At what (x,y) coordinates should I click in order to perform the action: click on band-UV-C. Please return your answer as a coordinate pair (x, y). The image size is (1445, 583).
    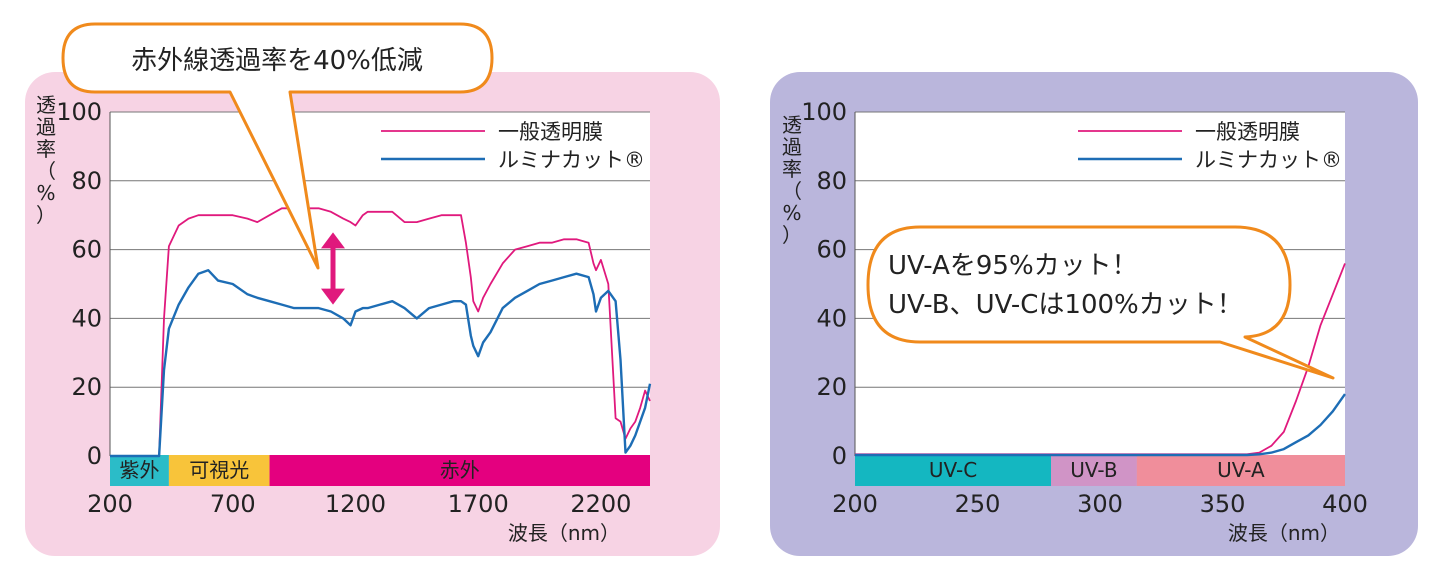
    Looking at the image, I should click on (953, 470).